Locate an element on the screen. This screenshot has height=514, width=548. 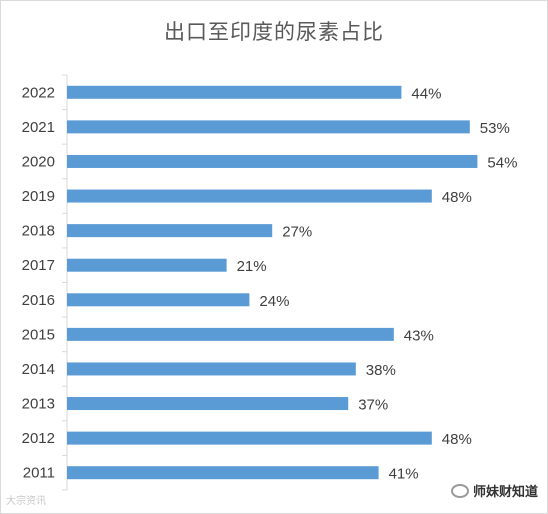
watermark-right-text: 师妹财知道 is located at coordinates (505, 492).